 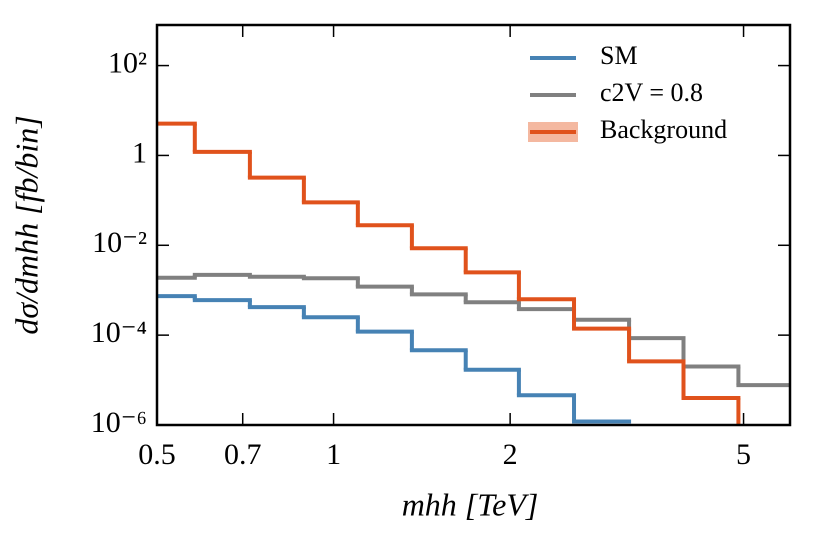 I want to click on y-tick-label: 1, so click(x=139, y=152).